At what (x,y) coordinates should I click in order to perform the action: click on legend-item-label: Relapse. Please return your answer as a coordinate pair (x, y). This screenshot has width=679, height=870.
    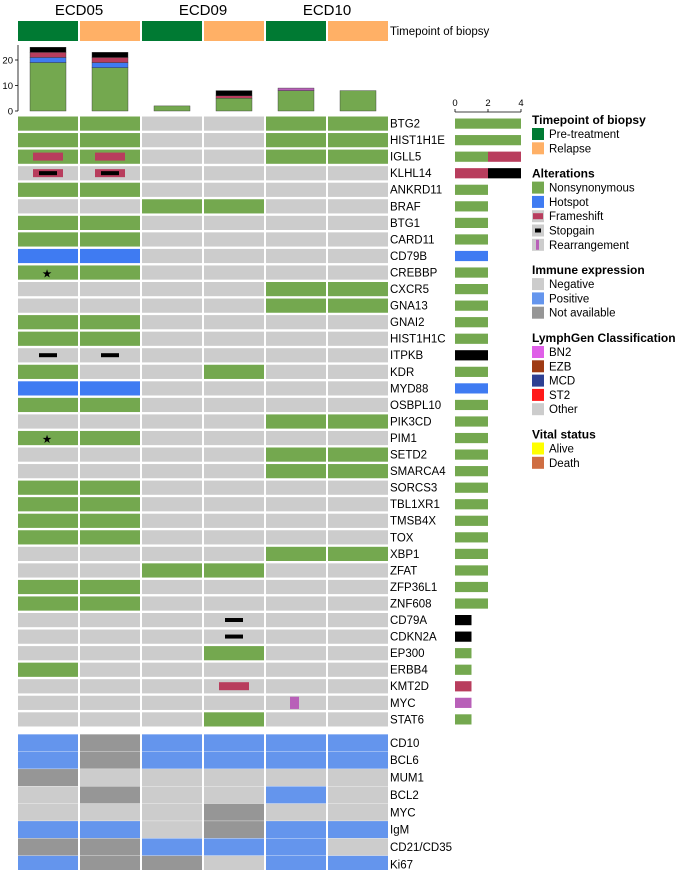
    Looking at the image, I should click on (570, 149).